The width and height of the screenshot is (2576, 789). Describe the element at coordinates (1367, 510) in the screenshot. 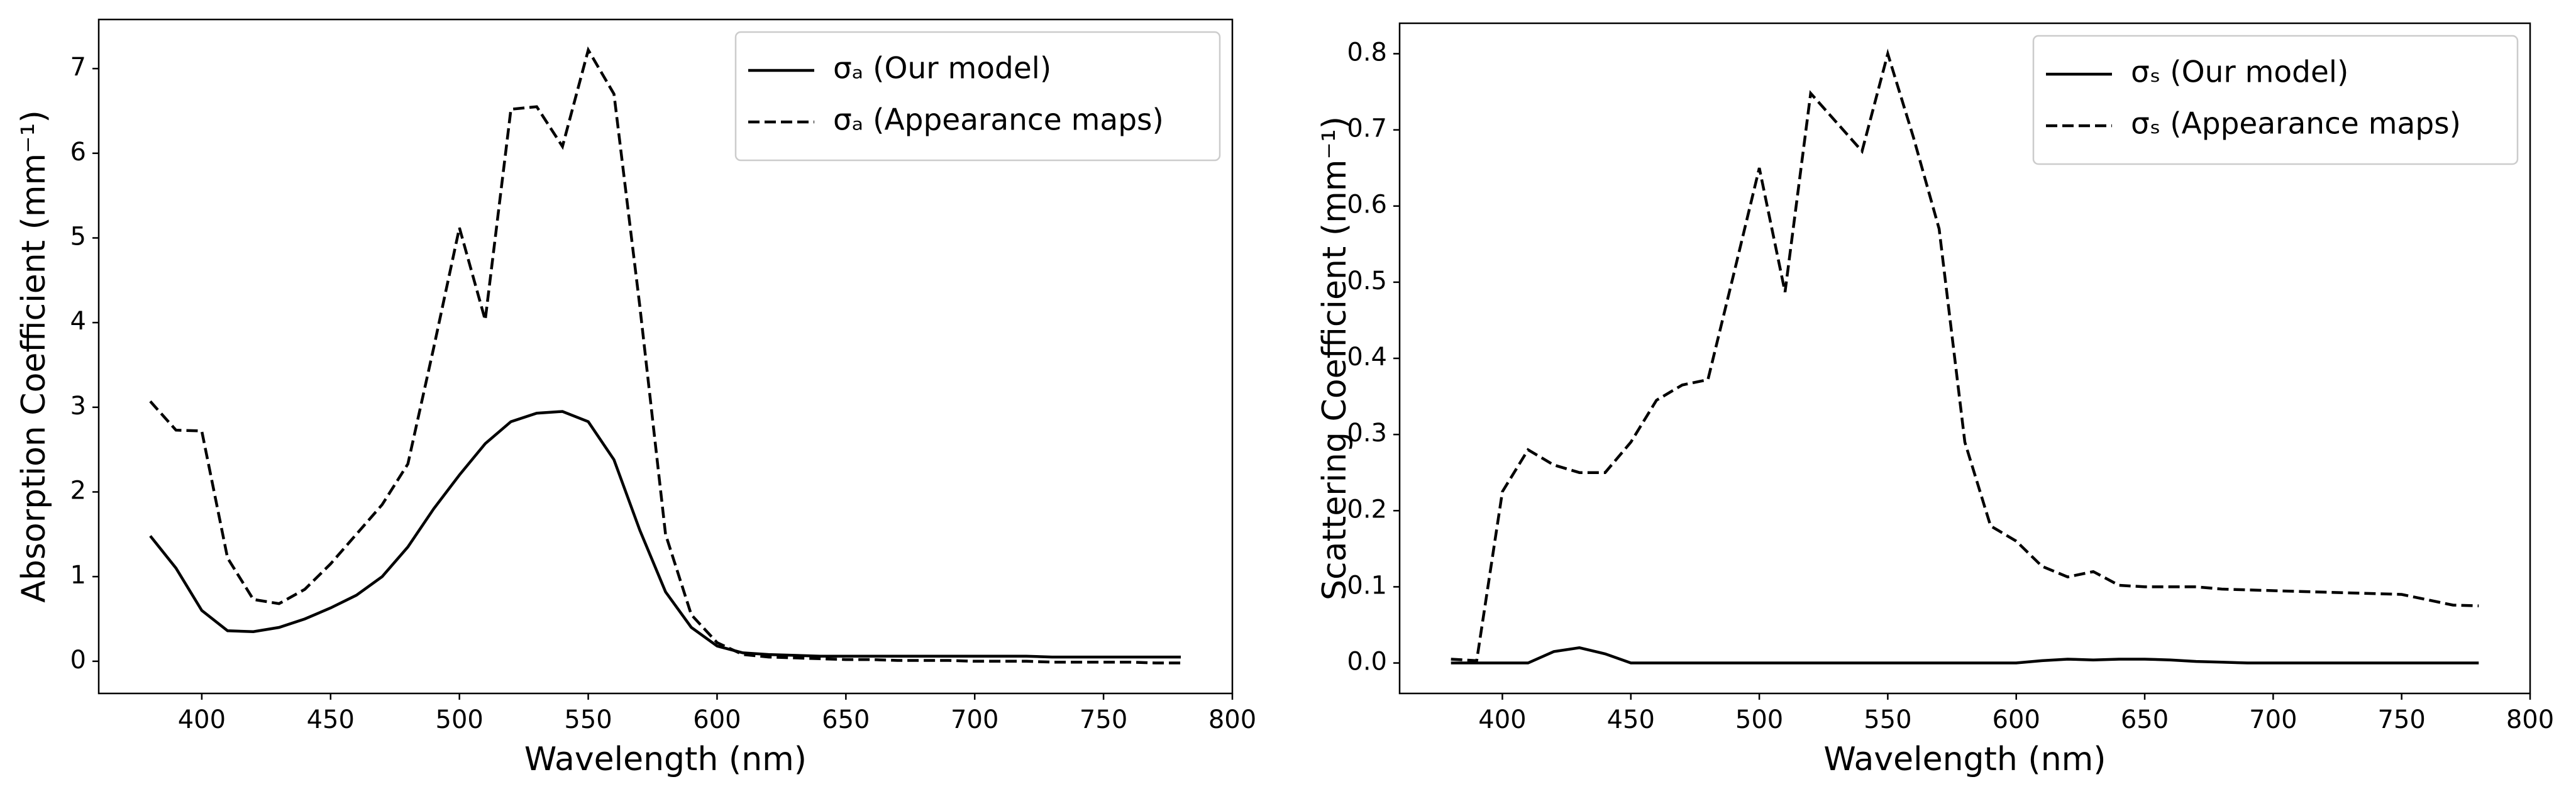

I see `y-tick-label: 0.2` at that location.